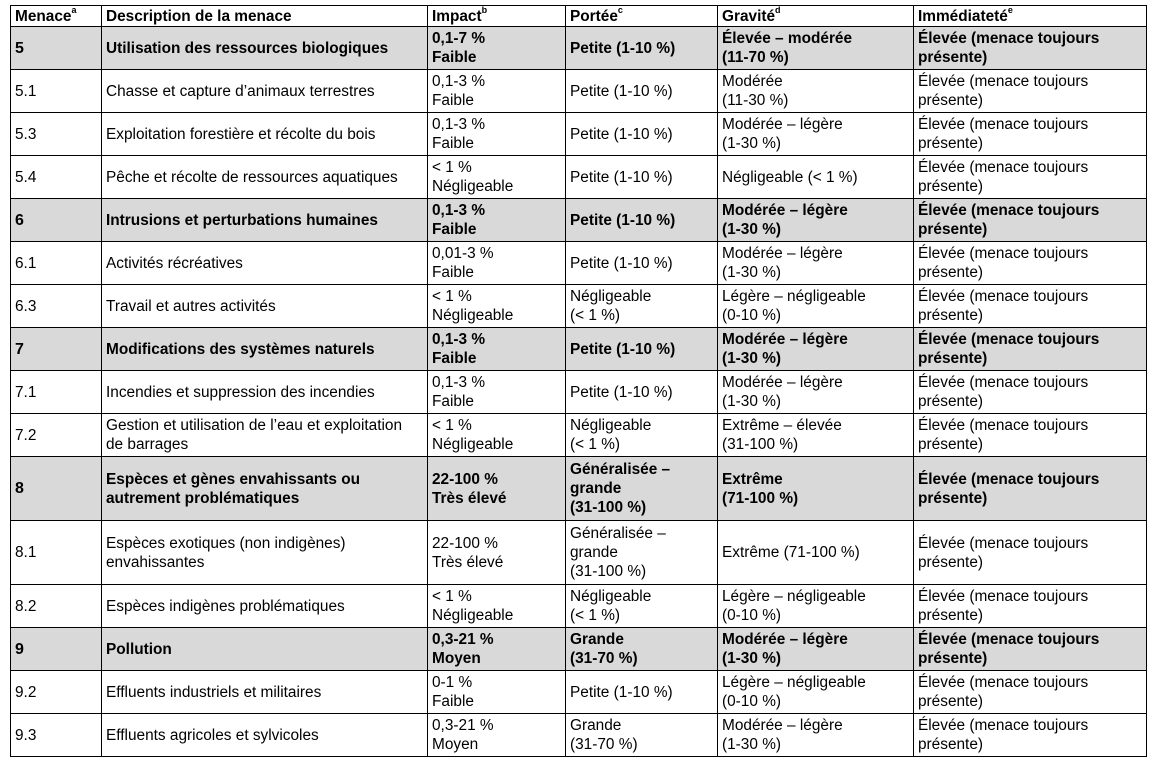 This screenshot has height=767, width=1158. I want to click on impact-value: Négligeable, so click(473, 186).